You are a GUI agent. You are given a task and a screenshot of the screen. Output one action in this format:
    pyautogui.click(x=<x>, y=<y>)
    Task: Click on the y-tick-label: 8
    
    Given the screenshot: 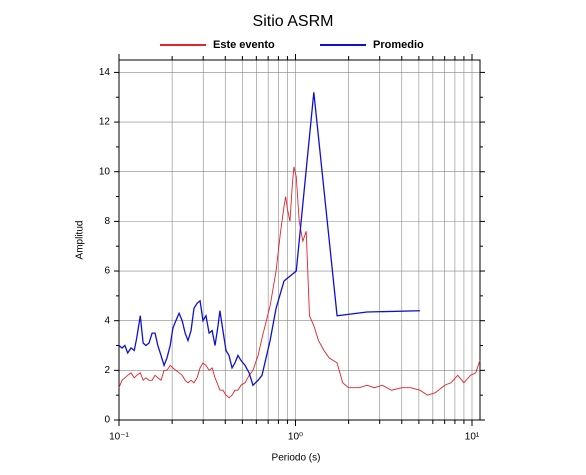 What is the action you would take?
    pyautogui.click(x=107, y=221)
    